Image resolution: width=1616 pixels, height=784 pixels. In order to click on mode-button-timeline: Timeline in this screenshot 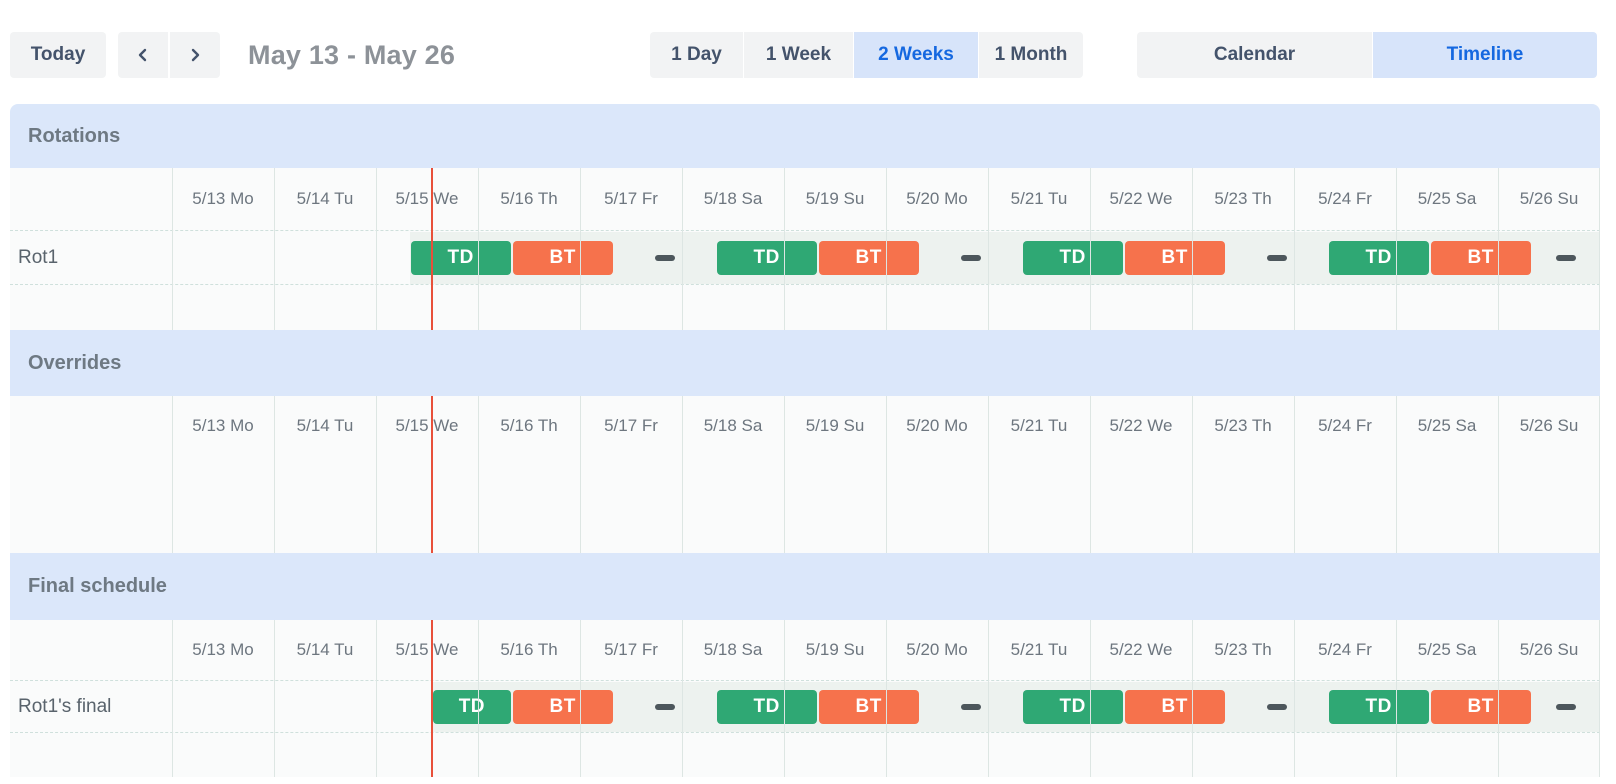, I will do `click(1485, 55)`.